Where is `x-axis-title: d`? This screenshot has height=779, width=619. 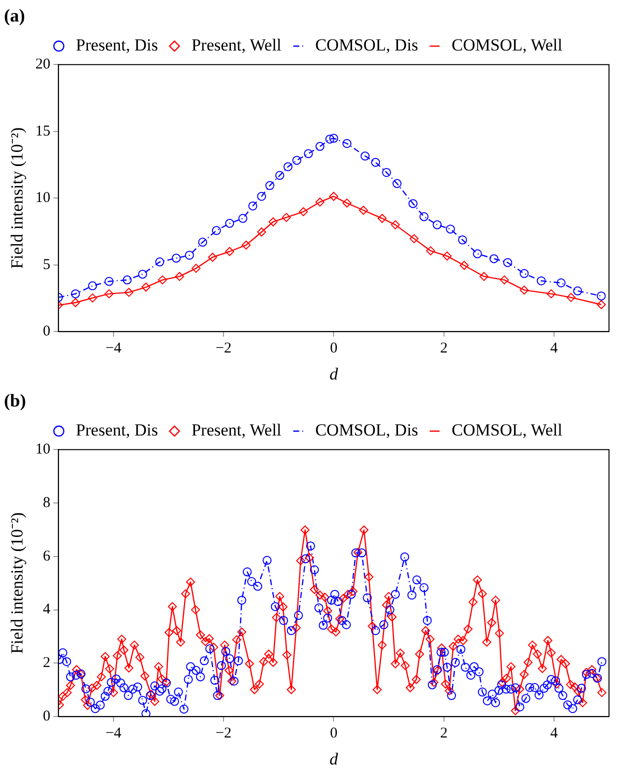
x-axis-title: d is located at coordinates (333, 758).